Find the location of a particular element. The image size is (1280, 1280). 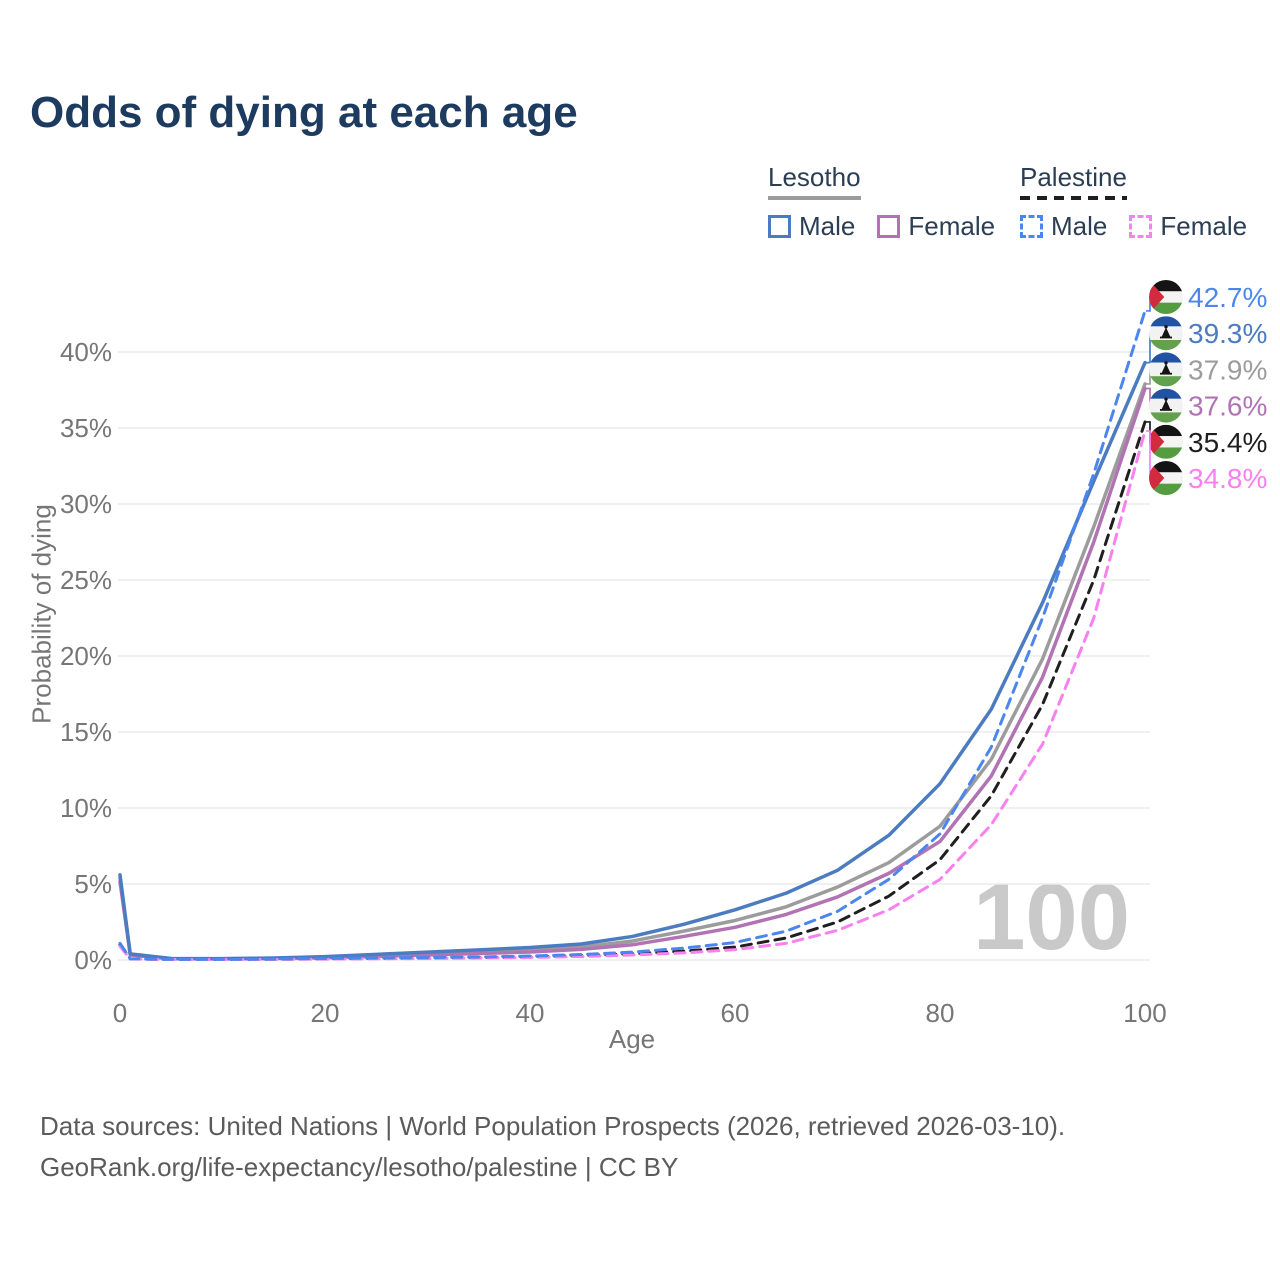

y-tick-label: 0% is located at coordinates (93, 960).